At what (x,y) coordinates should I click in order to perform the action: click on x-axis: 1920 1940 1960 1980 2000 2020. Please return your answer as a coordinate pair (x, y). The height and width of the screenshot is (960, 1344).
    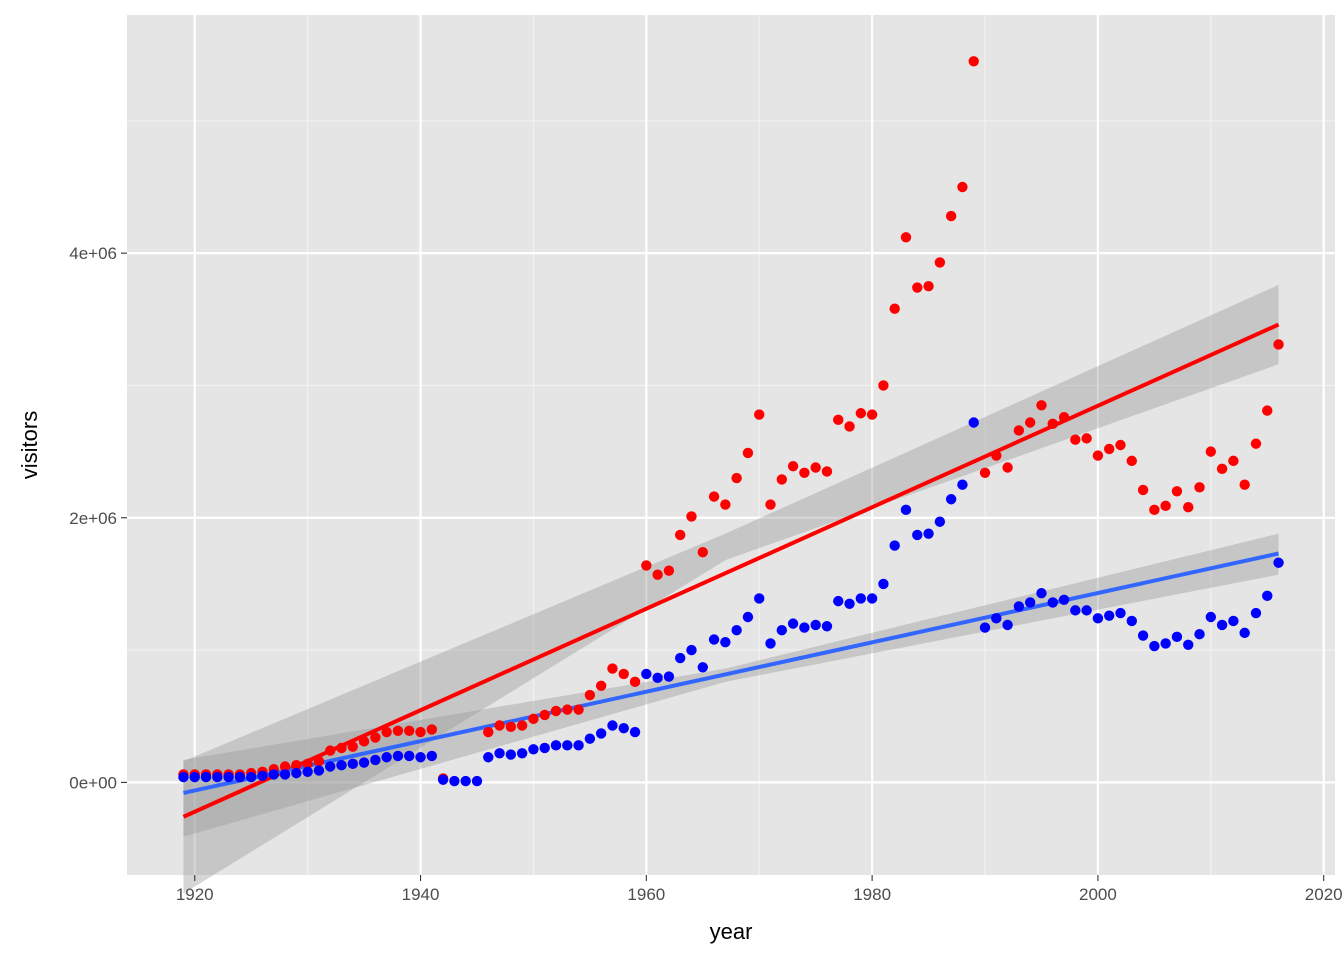
    Looking at the image, I should click on (759, 889).